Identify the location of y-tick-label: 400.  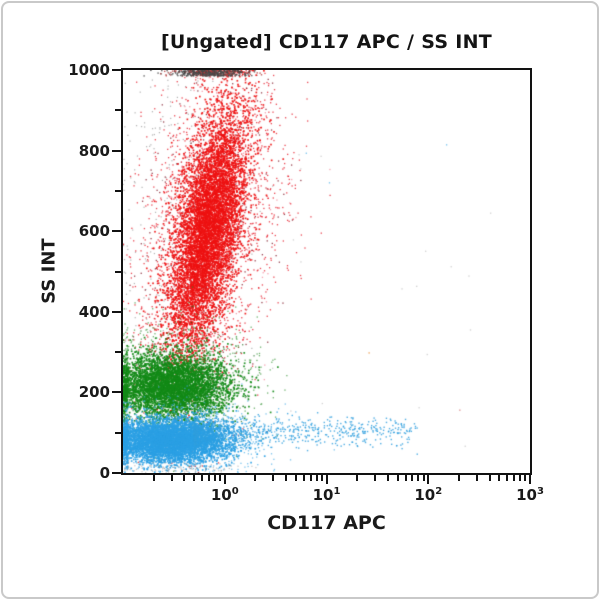
(94, 311).